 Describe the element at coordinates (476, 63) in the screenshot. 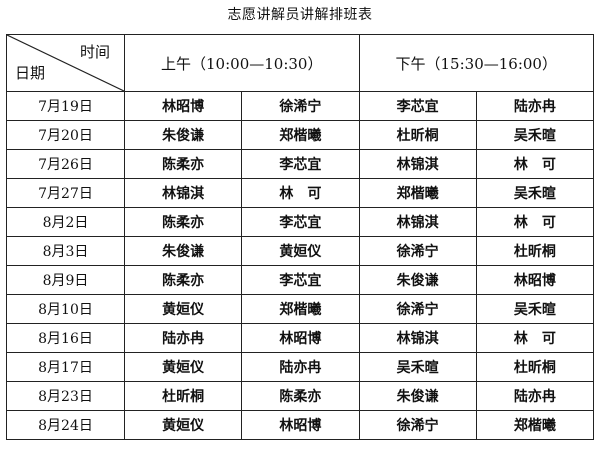

I see `afternoon-header: 下午（15:30—16:00）` at that location.